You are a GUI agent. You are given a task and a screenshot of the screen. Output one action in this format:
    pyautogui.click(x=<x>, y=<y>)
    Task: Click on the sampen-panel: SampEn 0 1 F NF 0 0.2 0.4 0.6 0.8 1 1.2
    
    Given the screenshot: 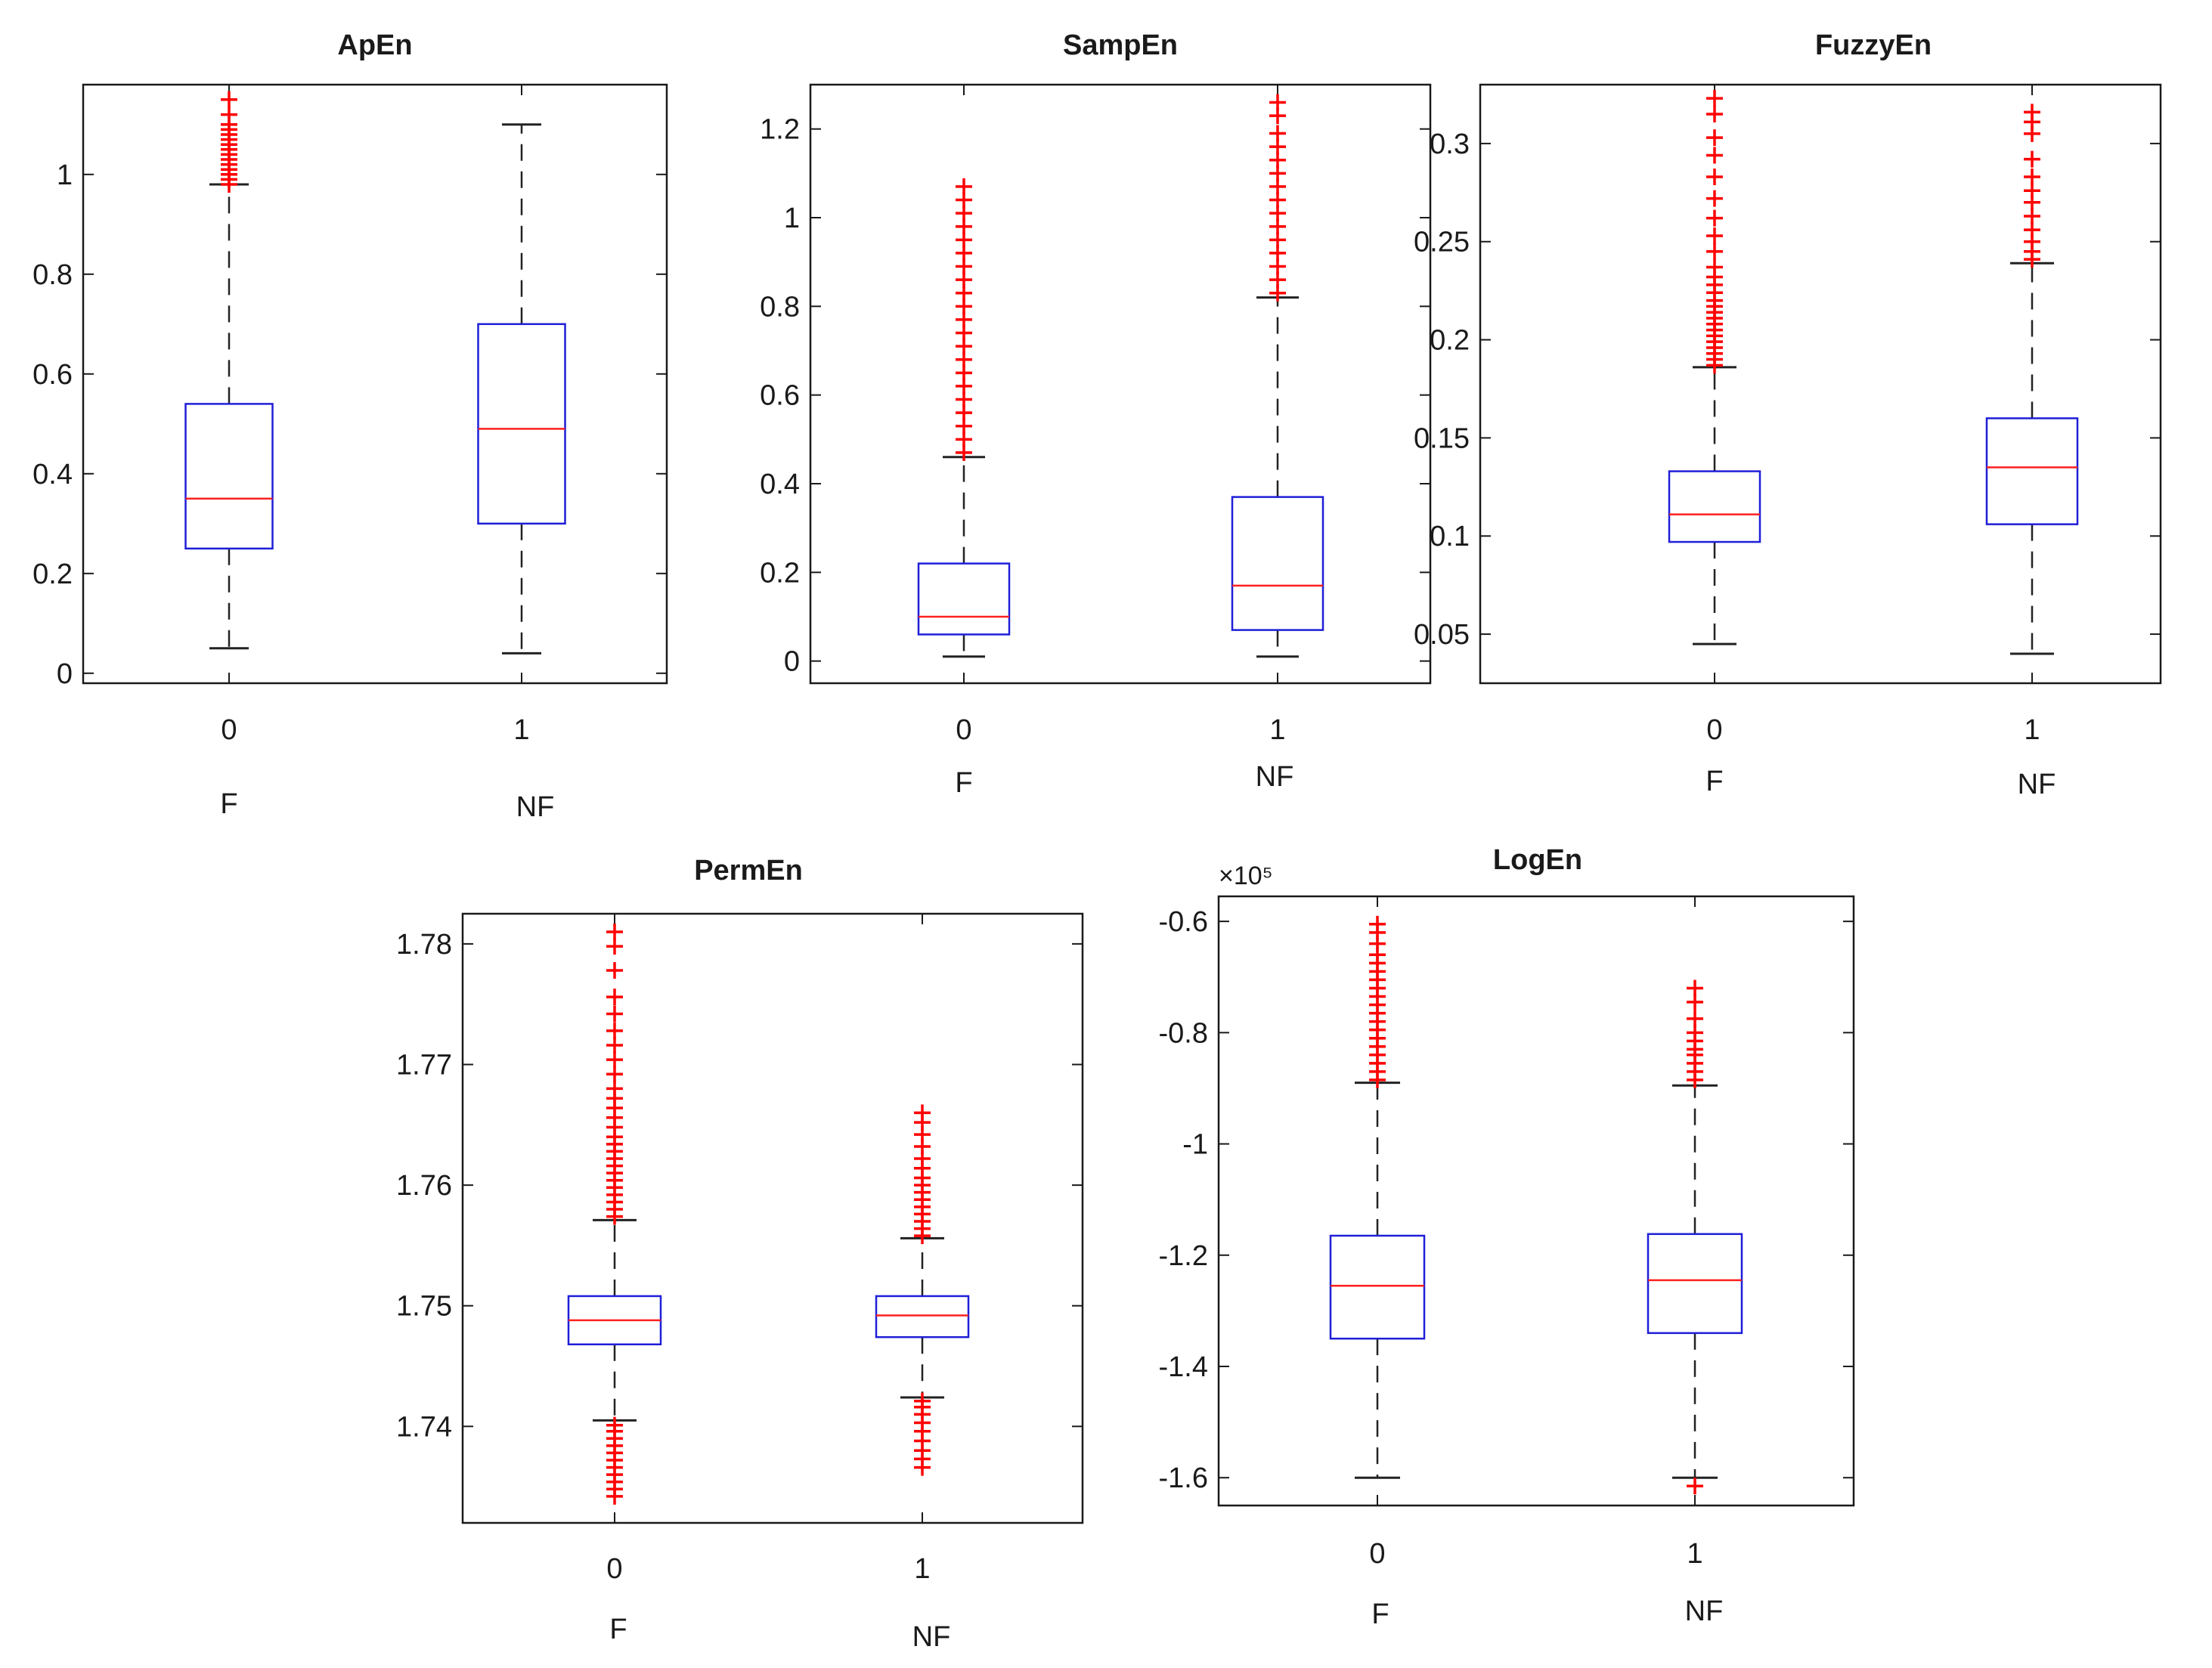 What is the action you would take?
    pyautogui.click(x=1096, y=414)
    